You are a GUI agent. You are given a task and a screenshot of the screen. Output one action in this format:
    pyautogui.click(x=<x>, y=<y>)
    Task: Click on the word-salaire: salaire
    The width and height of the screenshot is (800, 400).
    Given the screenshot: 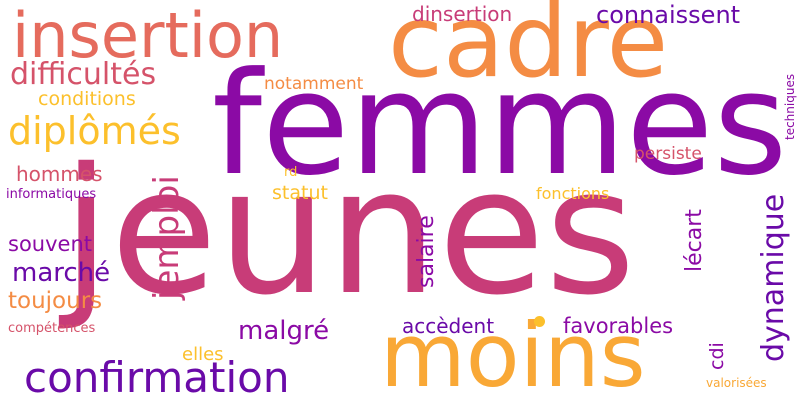 What is the action you would take?
    pyautogui.click(x=426, y=251)
    